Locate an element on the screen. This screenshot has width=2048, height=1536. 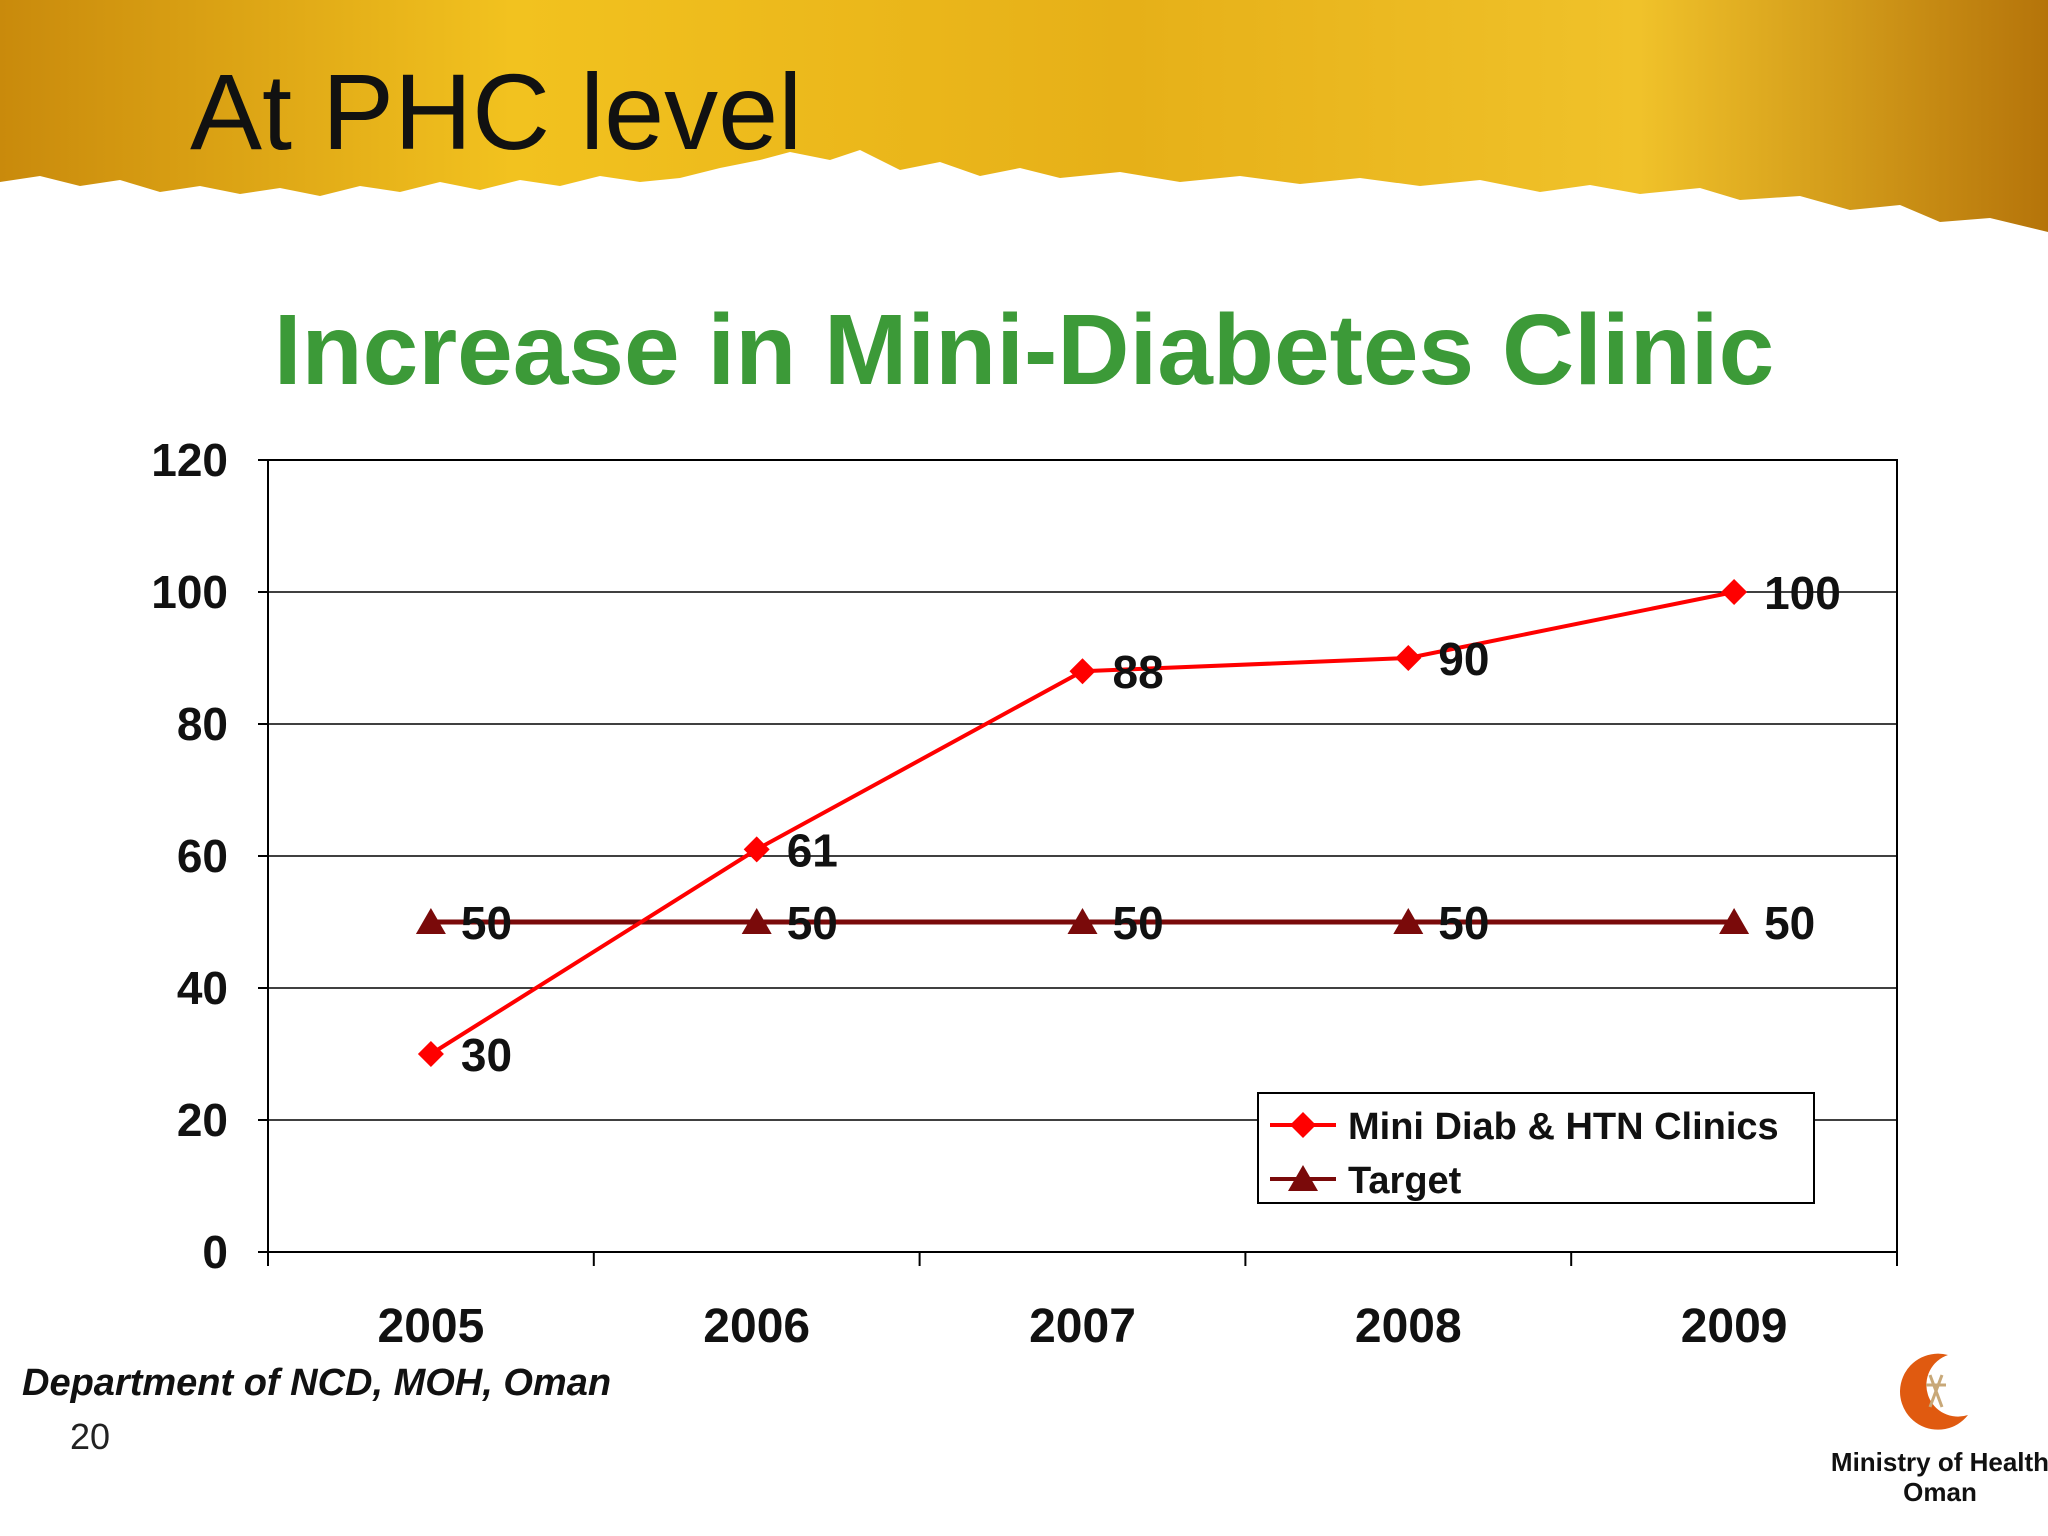
chart-title: Increase in Mini-Diabetes Clinic is located at coordinates (1024, 350).